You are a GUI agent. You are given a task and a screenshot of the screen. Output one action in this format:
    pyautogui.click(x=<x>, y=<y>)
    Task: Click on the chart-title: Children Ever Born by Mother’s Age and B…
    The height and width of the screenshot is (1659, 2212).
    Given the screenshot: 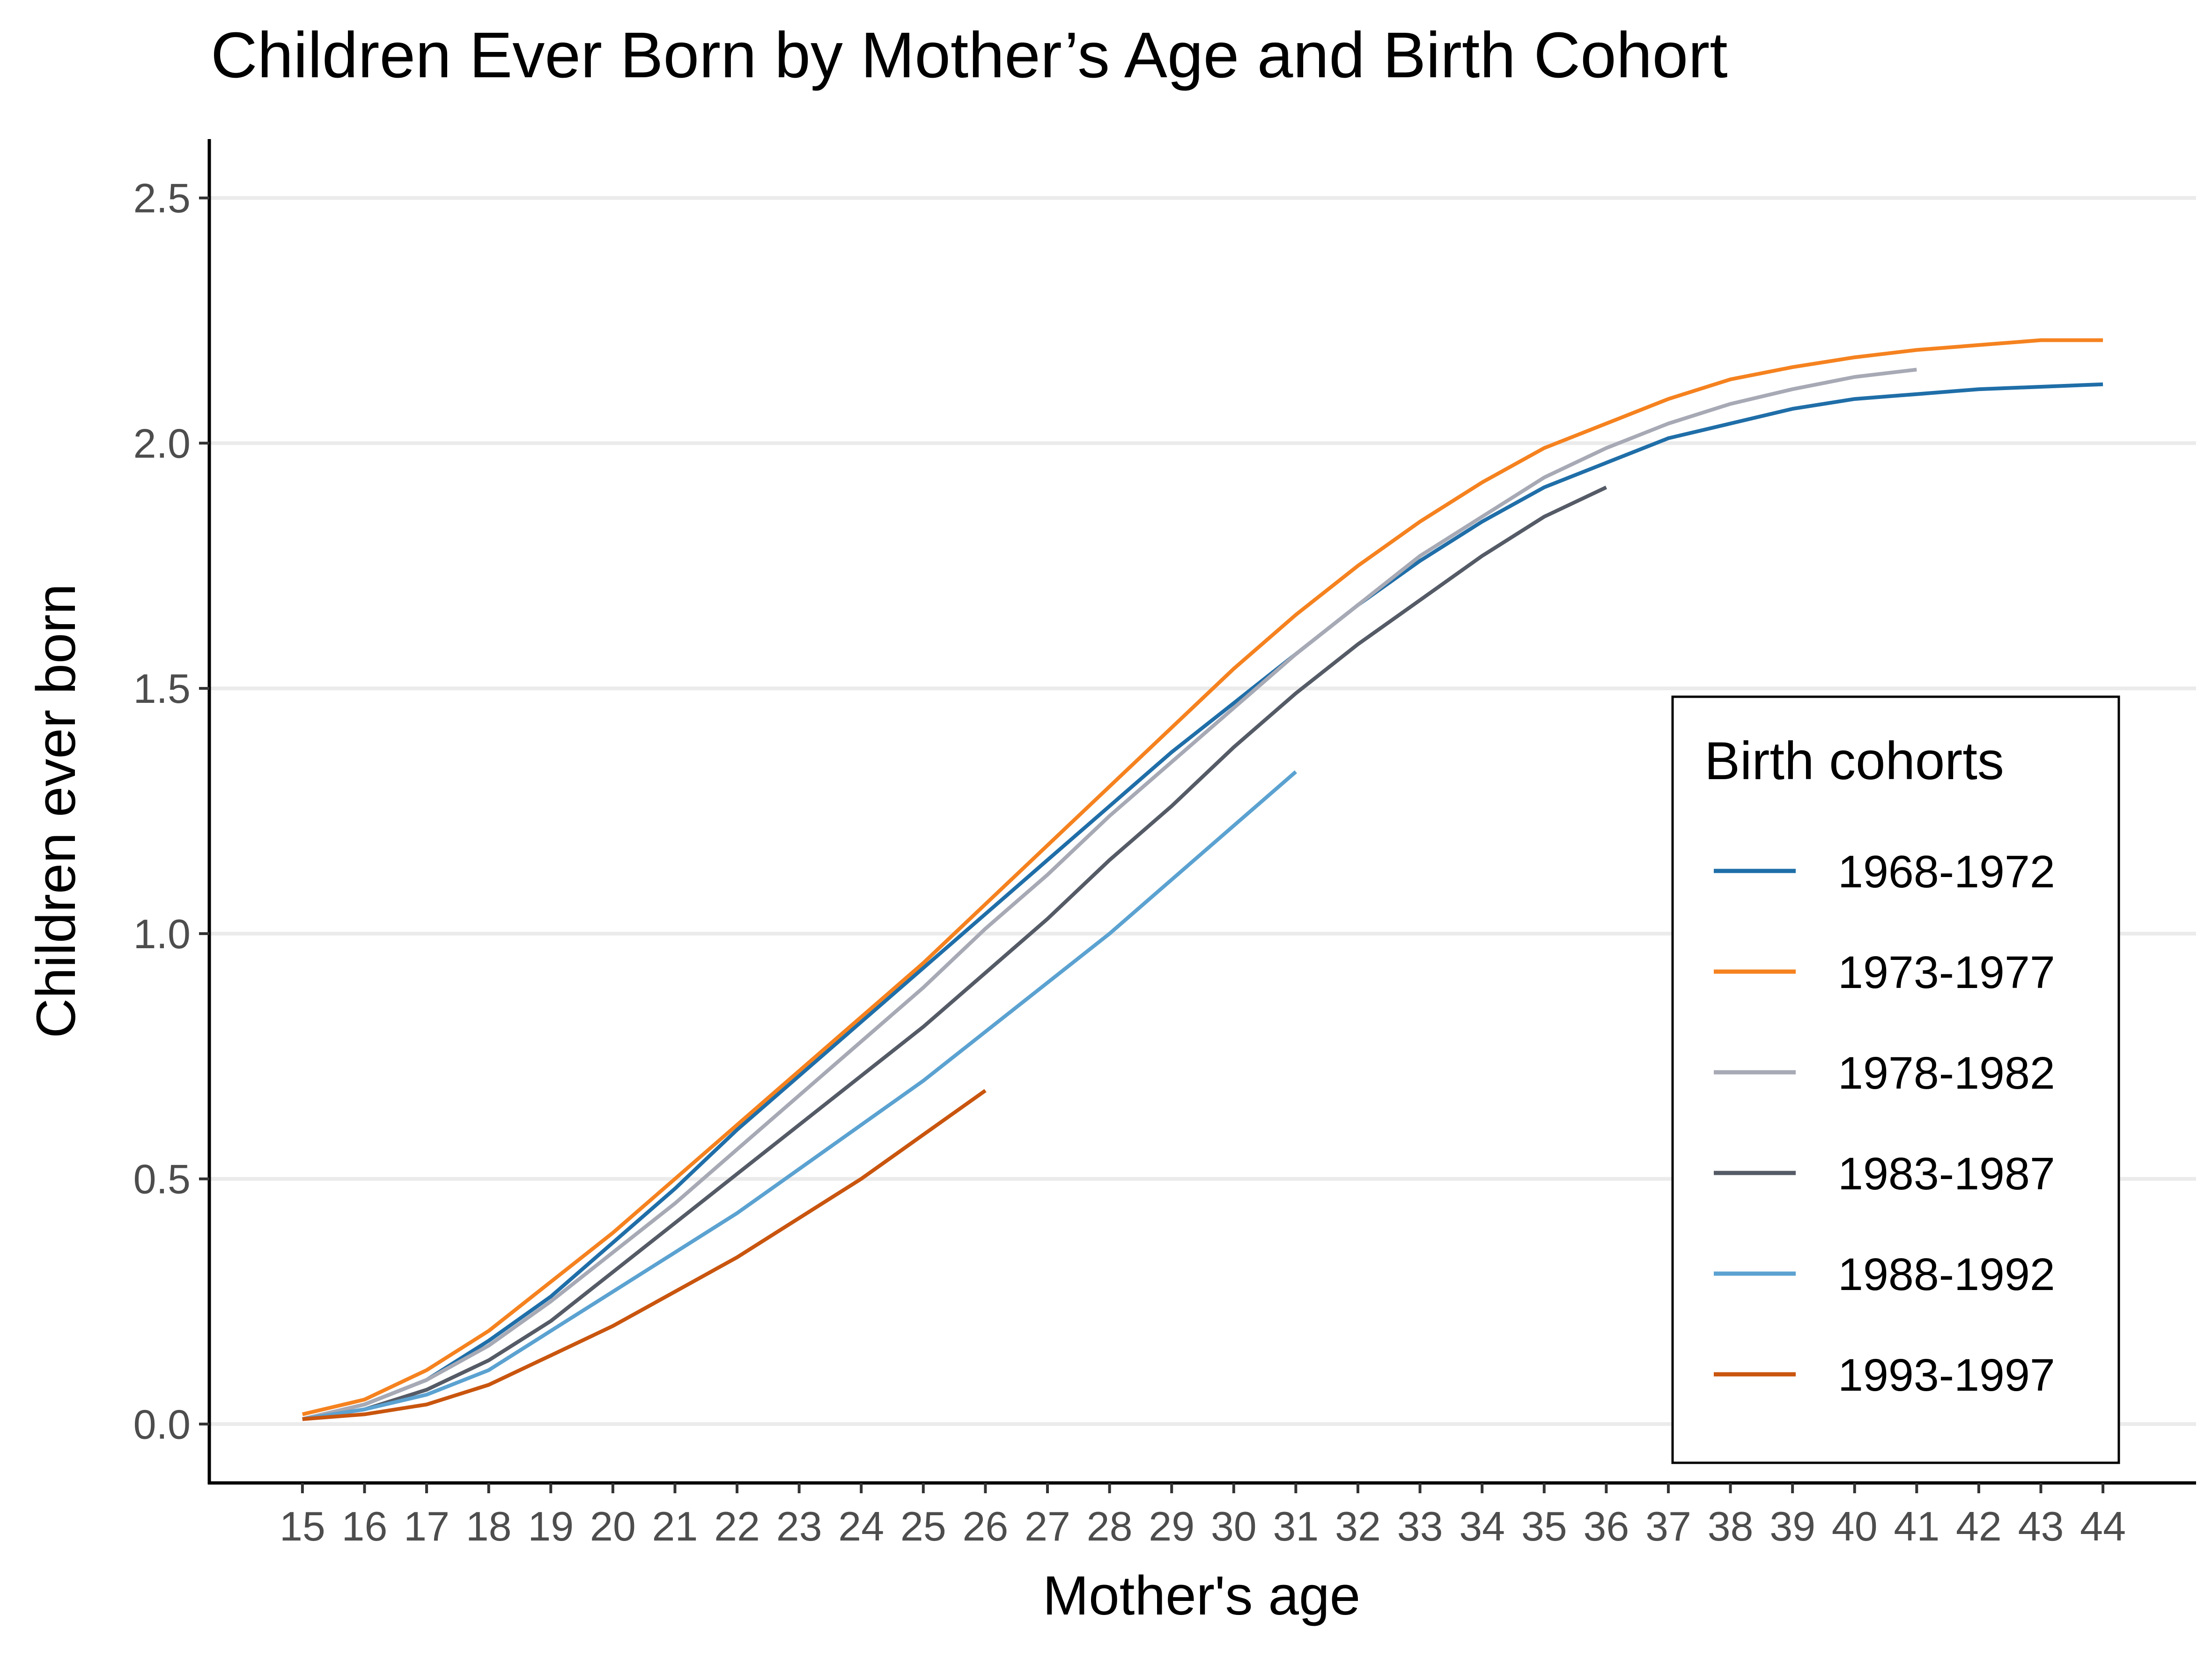 What is the action you would take?
    pyautogui.click(x=969, y=55)
    